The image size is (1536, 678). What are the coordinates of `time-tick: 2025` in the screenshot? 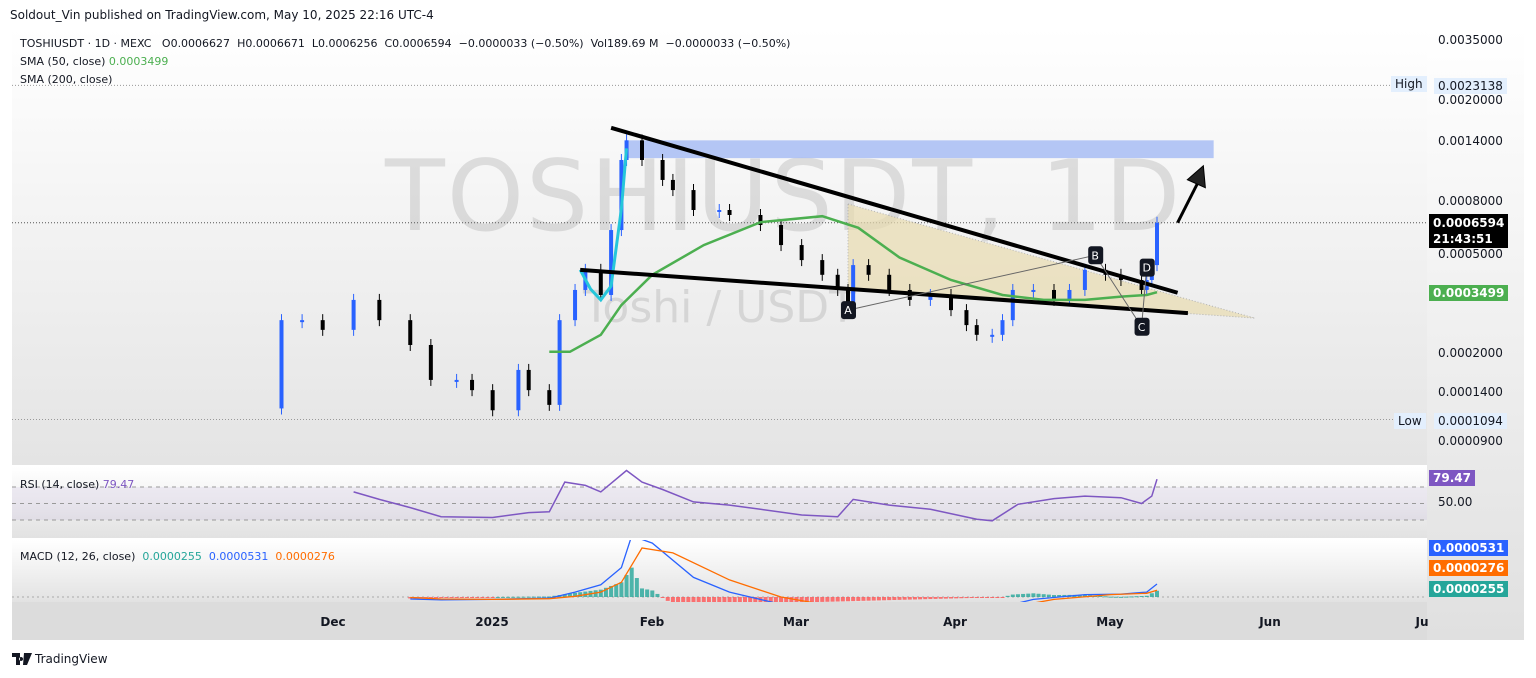 It's located at (492, 622).